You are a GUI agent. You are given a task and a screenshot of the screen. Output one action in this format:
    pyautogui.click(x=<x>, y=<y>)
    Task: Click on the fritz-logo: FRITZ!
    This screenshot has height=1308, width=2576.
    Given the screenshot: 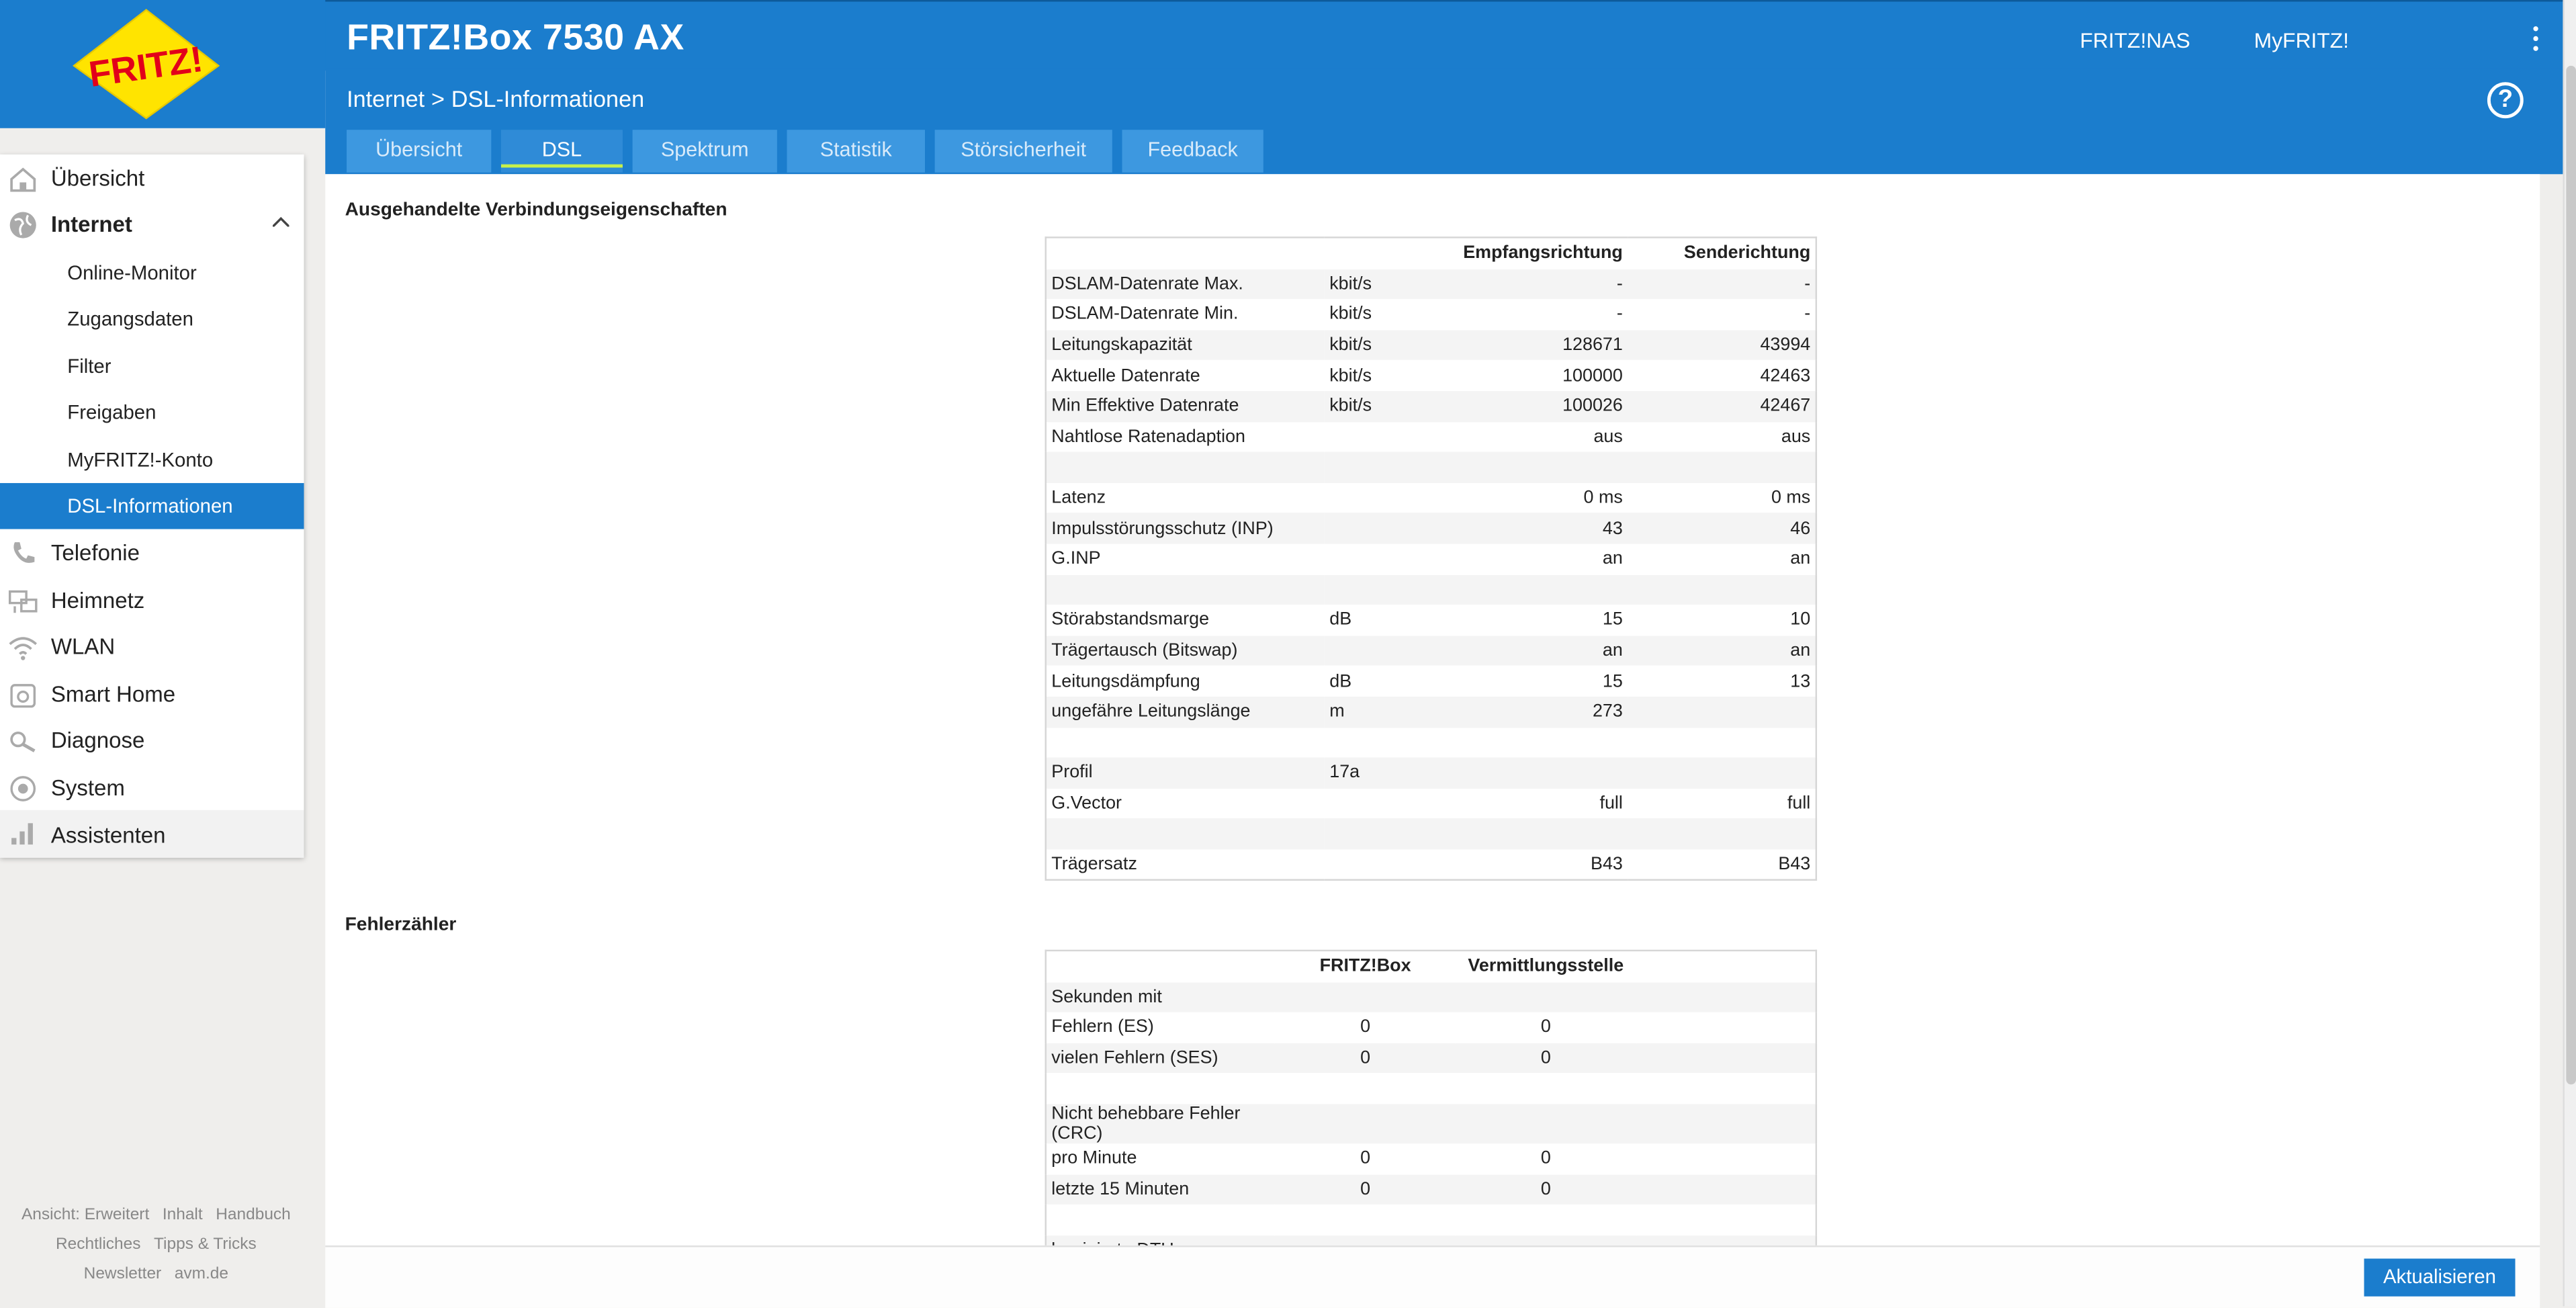 What is the action you would take?
    pyautogui.click(x=146, y=64)
    